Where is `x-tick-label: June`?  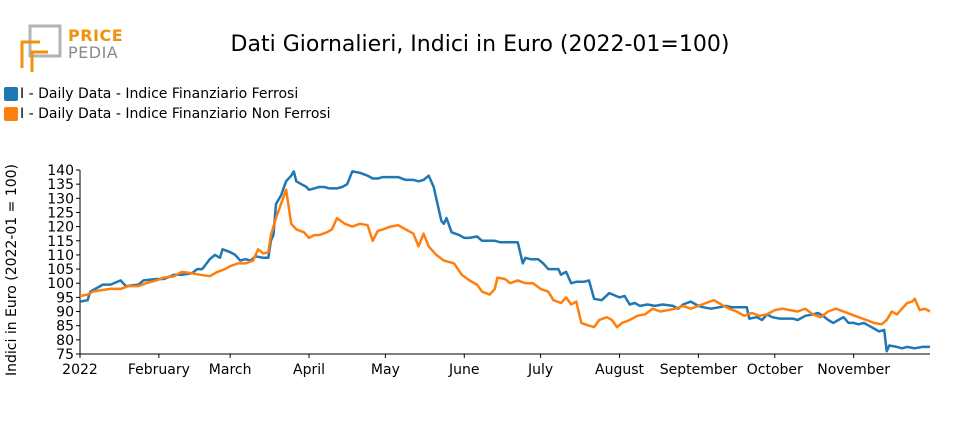
x-tick-label: June is located at coordinates (464, 370).